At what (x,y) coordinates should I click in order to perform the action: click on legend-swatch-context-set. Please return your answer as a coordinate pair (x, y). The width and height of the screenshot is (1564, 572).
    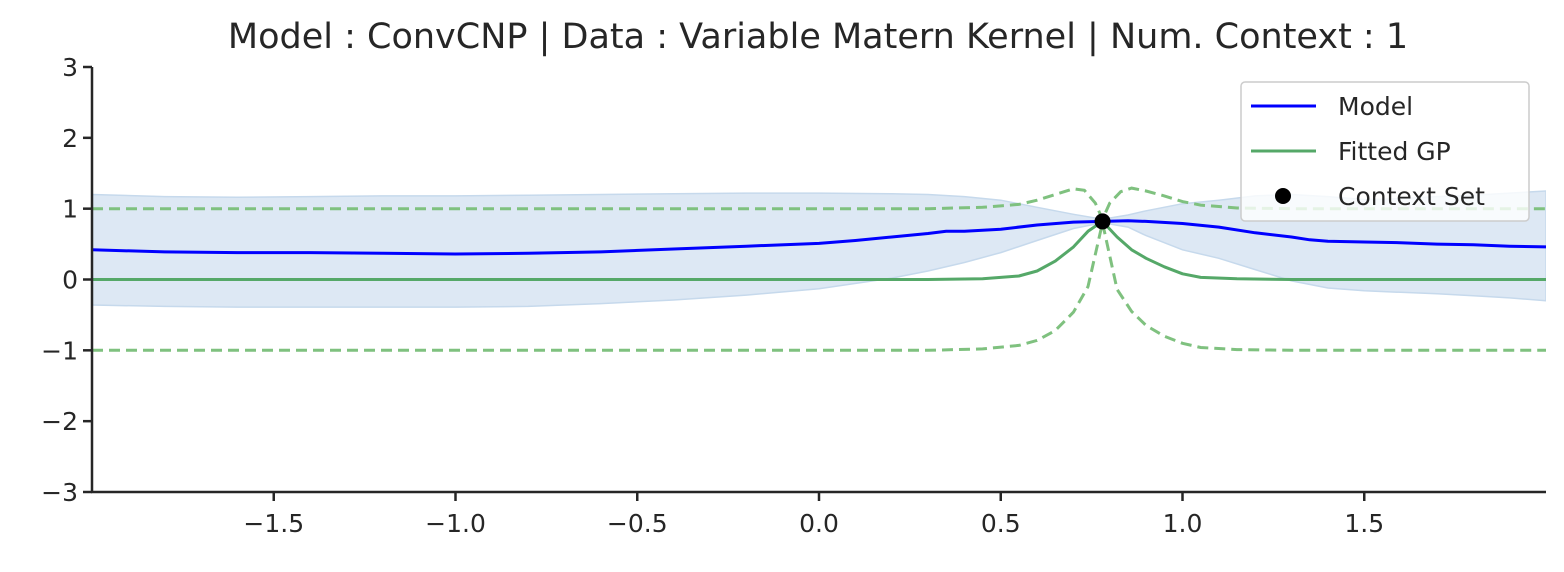
    Looking at the image, I should click on (1283, 196).